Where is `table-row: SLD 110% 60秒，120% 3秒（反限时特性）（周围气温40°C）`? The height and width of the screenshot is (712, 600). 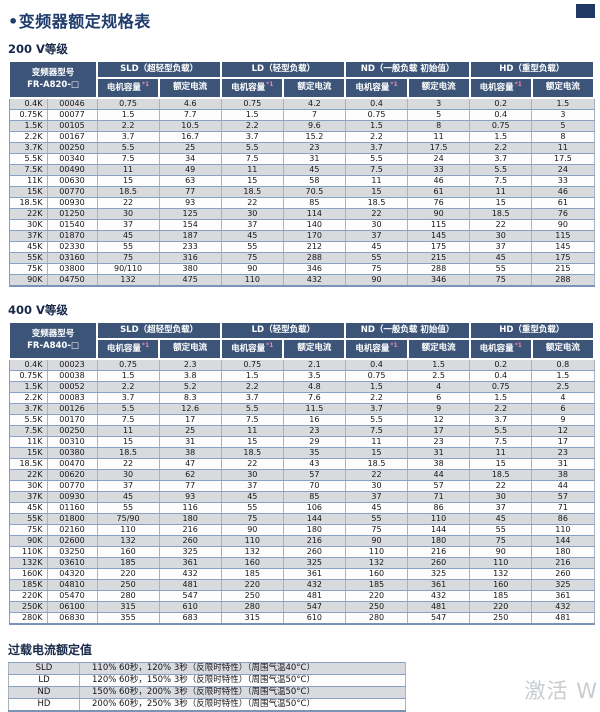 table-row: SLD 110% 60秒，120% 3秒（反限时特性）（周围气温40°C） is located at coordinates (207, 668).